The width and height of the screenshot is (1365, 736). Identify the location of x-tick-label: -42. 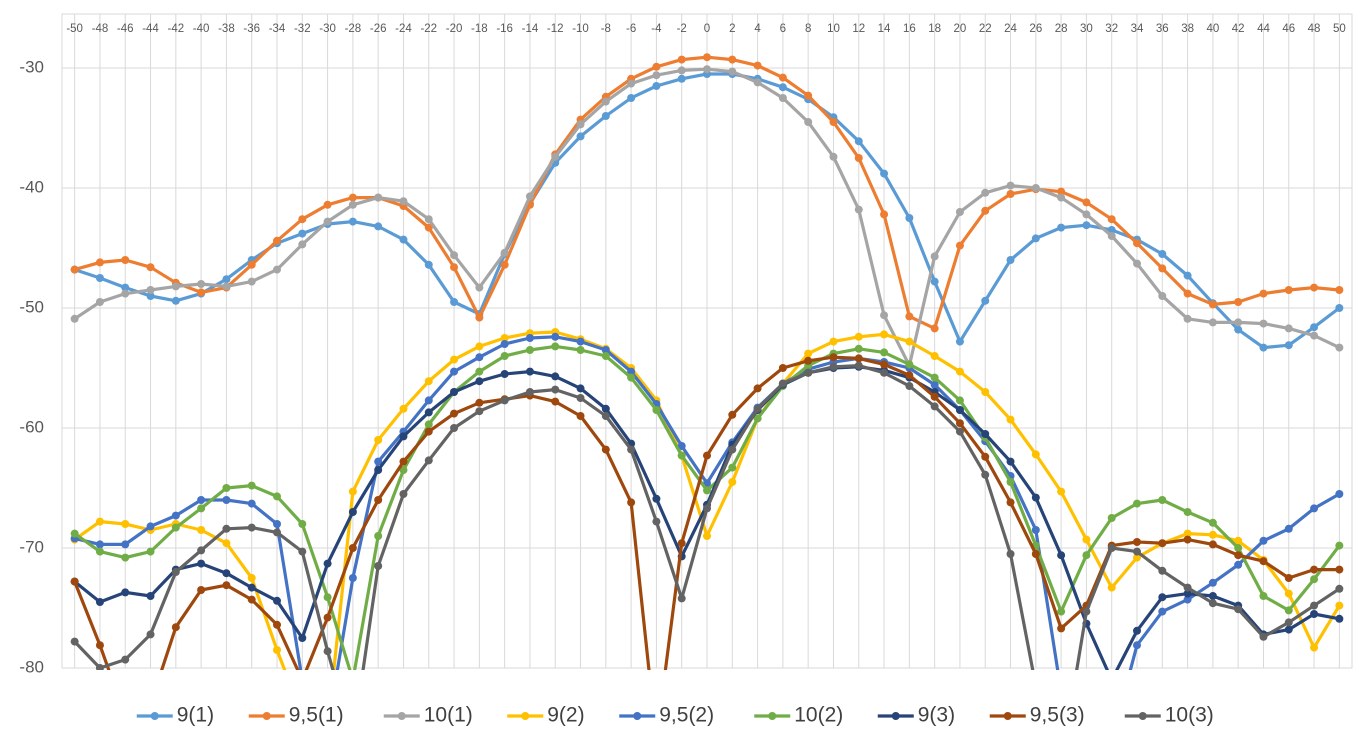
(176, 29).